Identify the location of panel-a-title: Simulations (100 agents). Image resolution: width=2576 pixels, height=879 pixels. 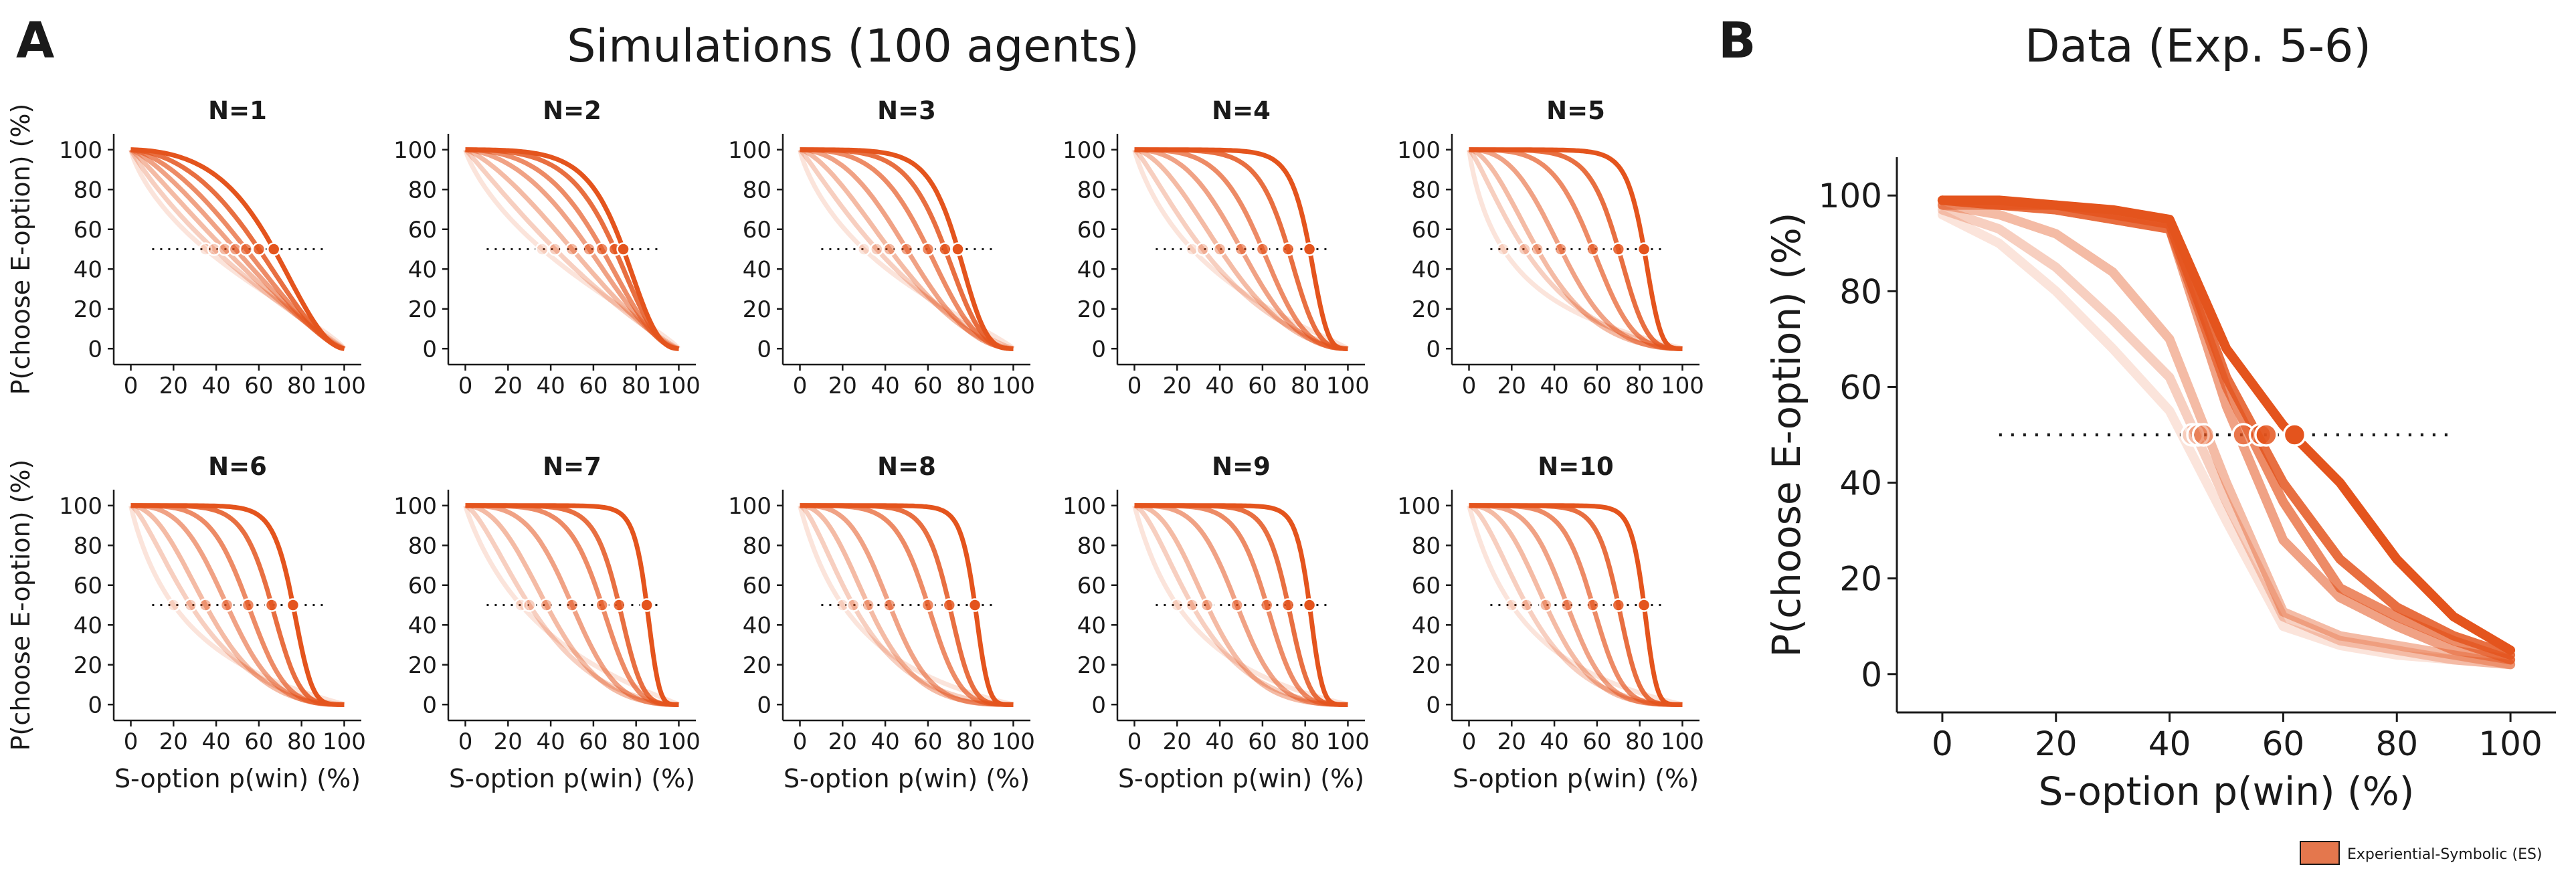
(853, 47).